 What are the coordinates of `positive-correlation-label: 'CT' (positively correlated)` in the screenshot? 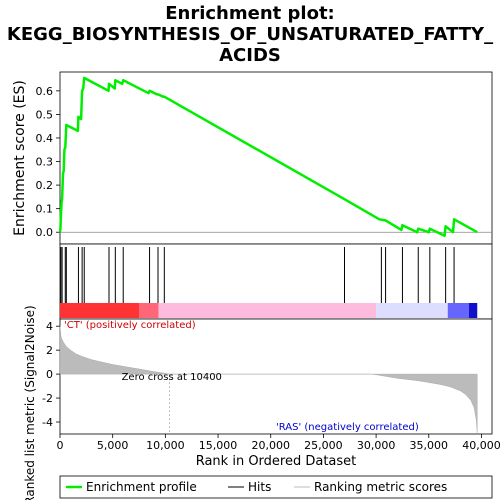 It's located at (130, 325).